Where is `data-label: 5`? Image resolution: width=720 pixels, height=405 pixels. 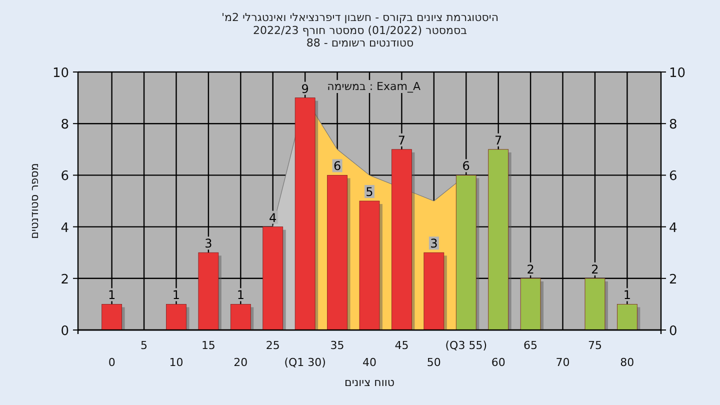 data-label: 5 is located at coordinates (370, 192).